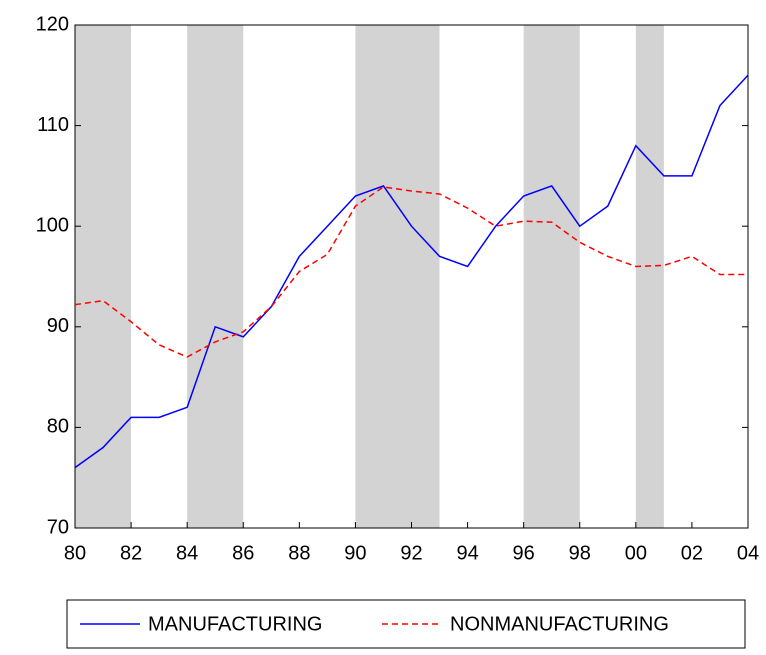 This screenshot has width=766, height=655. Describe the element at coordinates (131, 553) in the screenshot. I see `x-tick-label: 82` at that location.